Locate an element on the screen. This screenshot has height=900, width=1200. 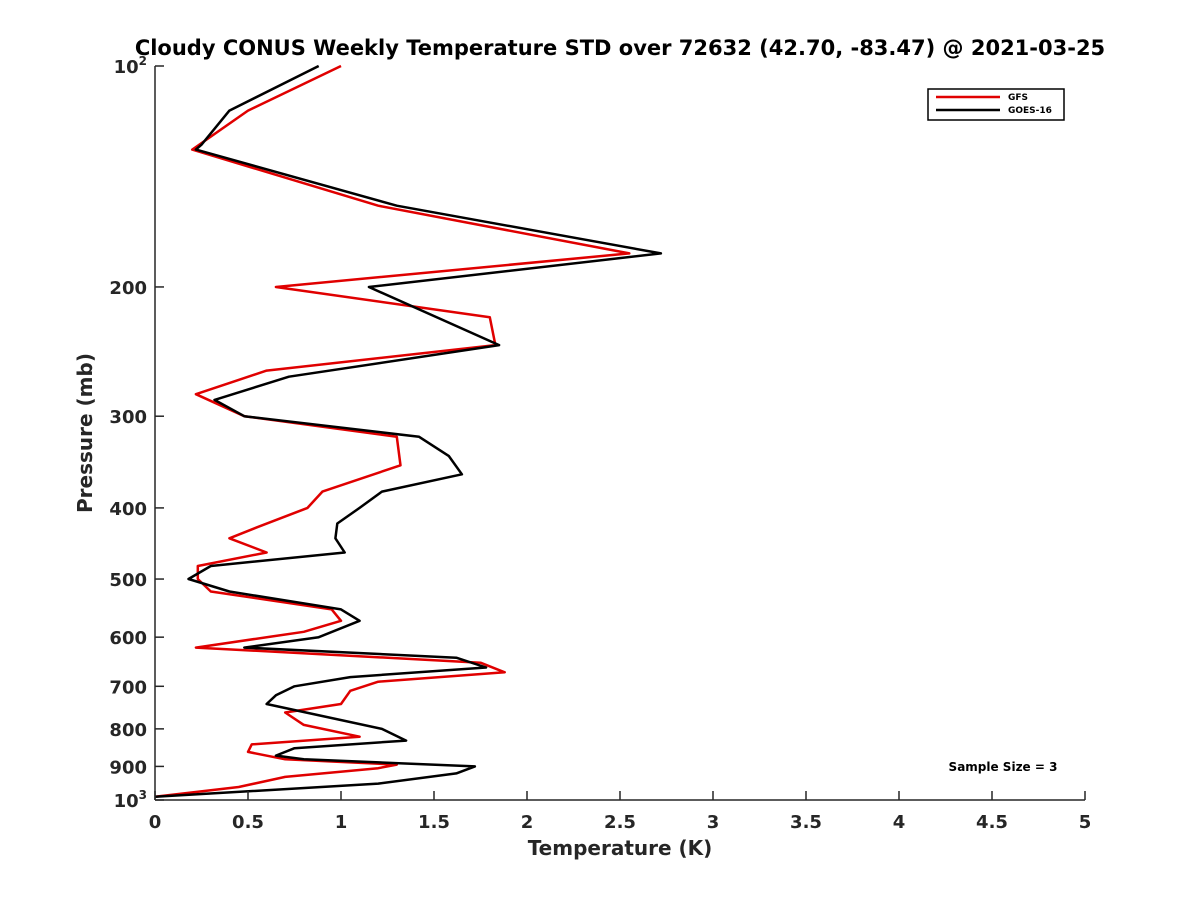
y-tick-label: 300 is located at coordinates (128, 417).